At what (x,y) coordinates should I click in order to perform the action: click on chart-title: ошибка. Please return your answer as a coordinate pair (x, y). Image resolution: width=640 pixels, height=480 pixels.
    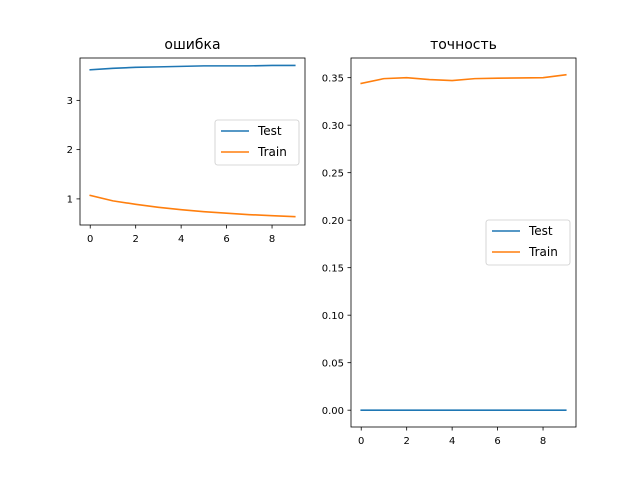
    Looking at the image, I should click on (192, 45).